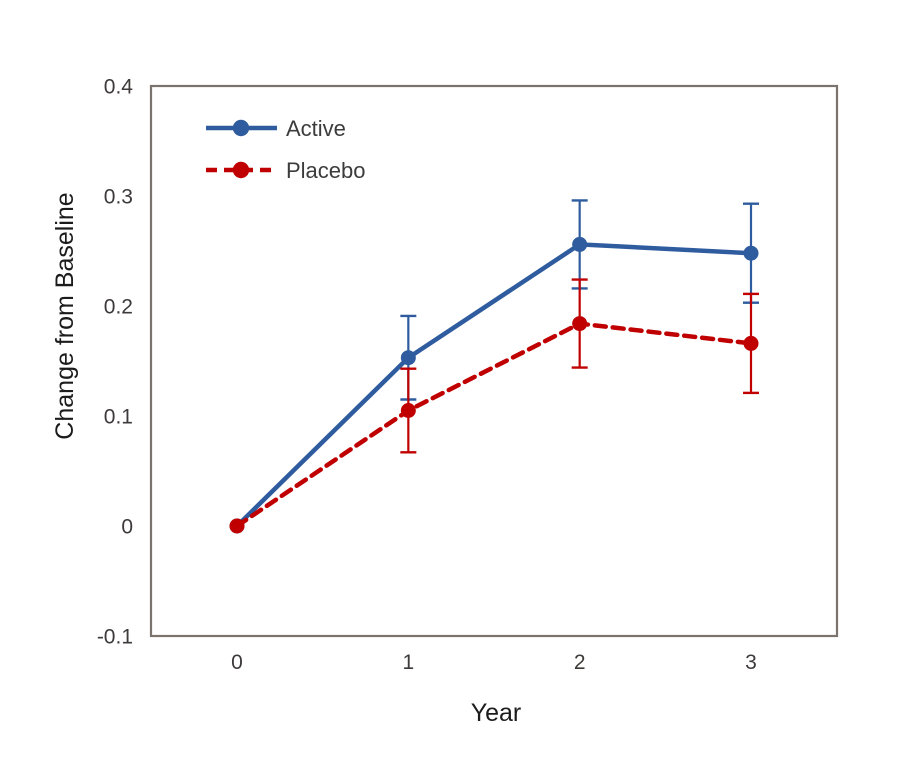 The image size is (910, 782). What do you see at coordinates (580, 662) in the screenshot?
I see `x-tick-label: 2` at bounding box center [580, 662].